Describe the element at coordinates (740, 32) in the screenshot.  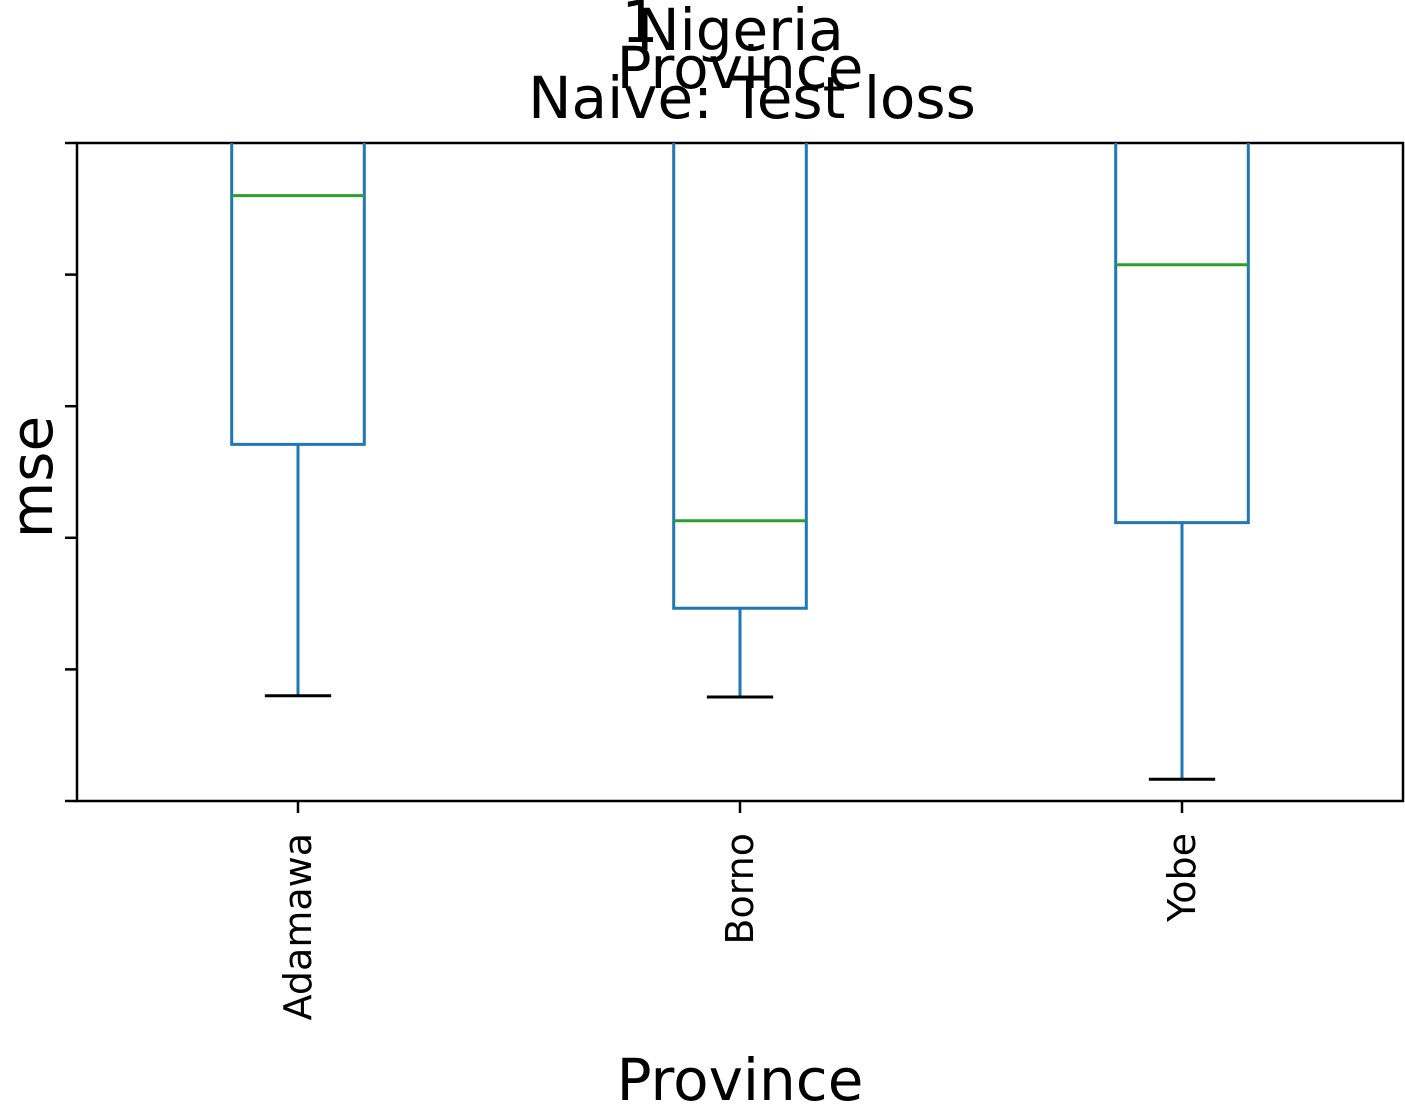
I see `chart-title-line-2: Nigeria` at that location.